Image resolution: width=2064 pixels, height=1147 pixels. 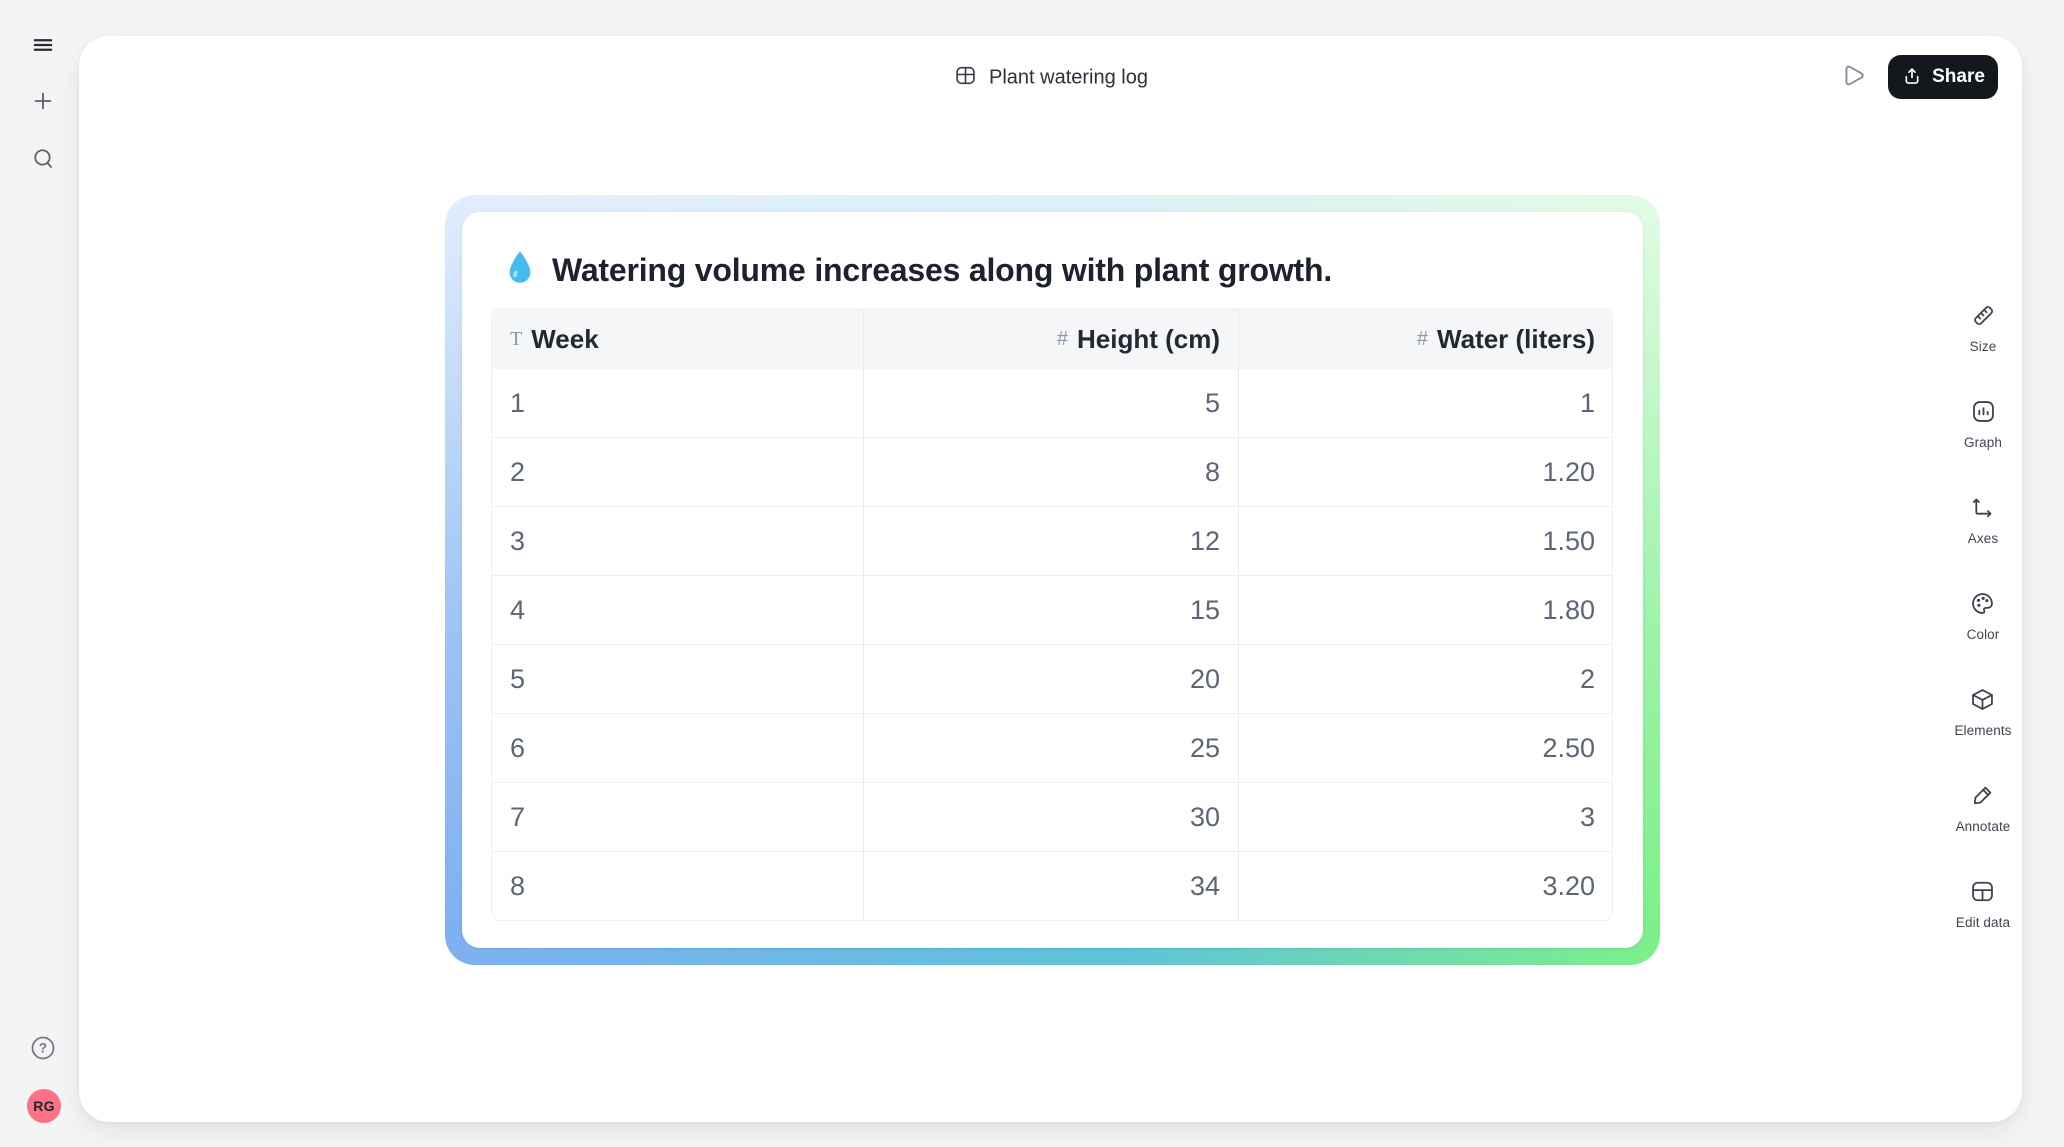 What do you see at coordinates (1983, 346) in the screenshot?
I see `tool-label: Size` at bounding box center [1983, 346].